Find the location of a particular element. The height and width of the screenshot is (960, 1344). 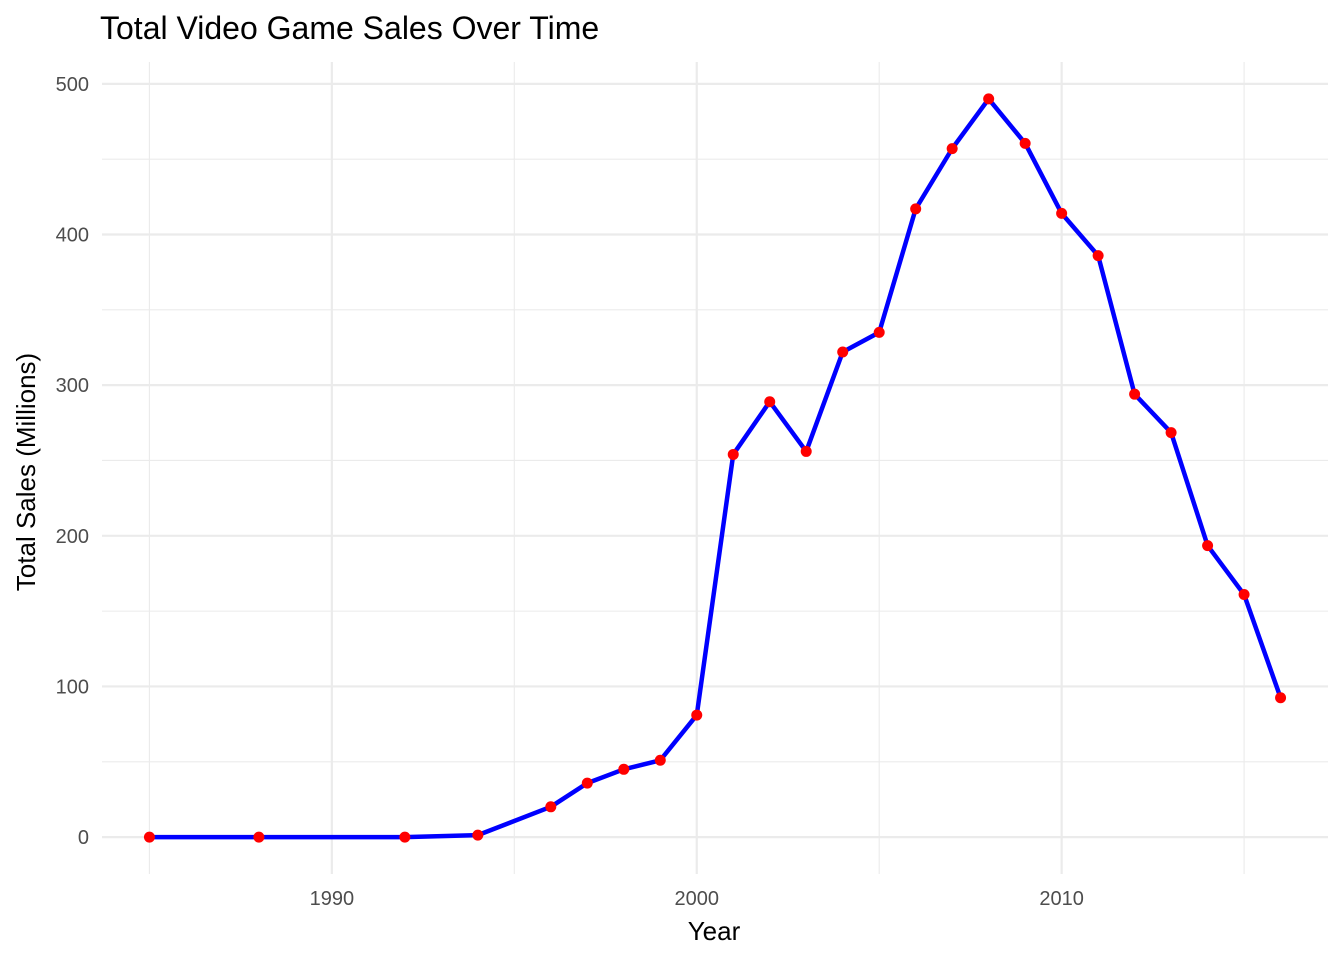

y-tick-label: 400 is located at coordinates (72, 235).